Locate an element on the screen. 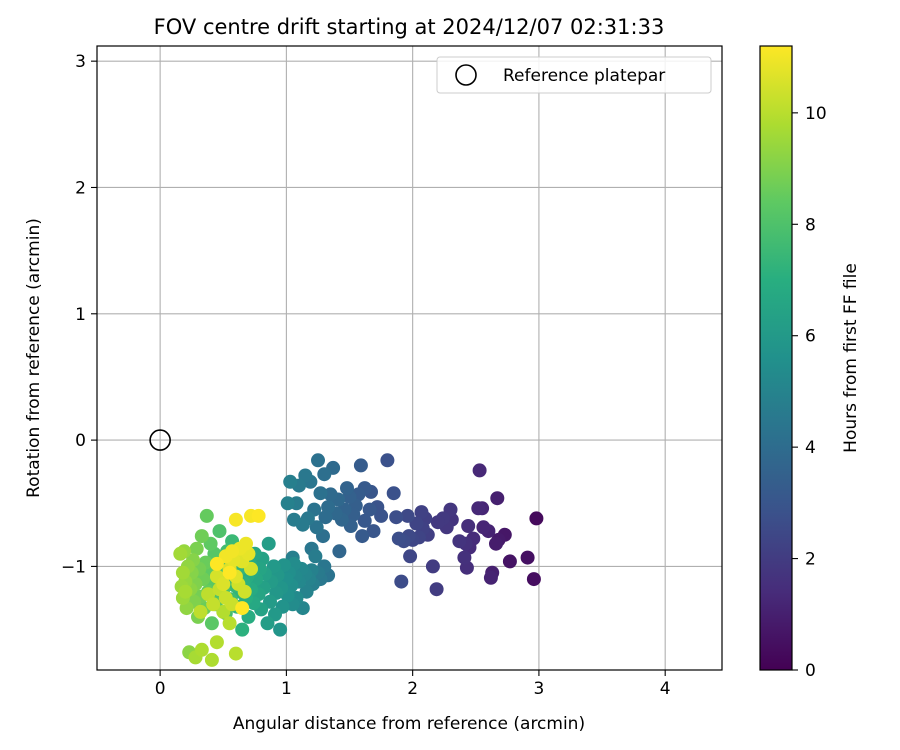  y-tick-label: 2 is located at coordinates (80, 188).